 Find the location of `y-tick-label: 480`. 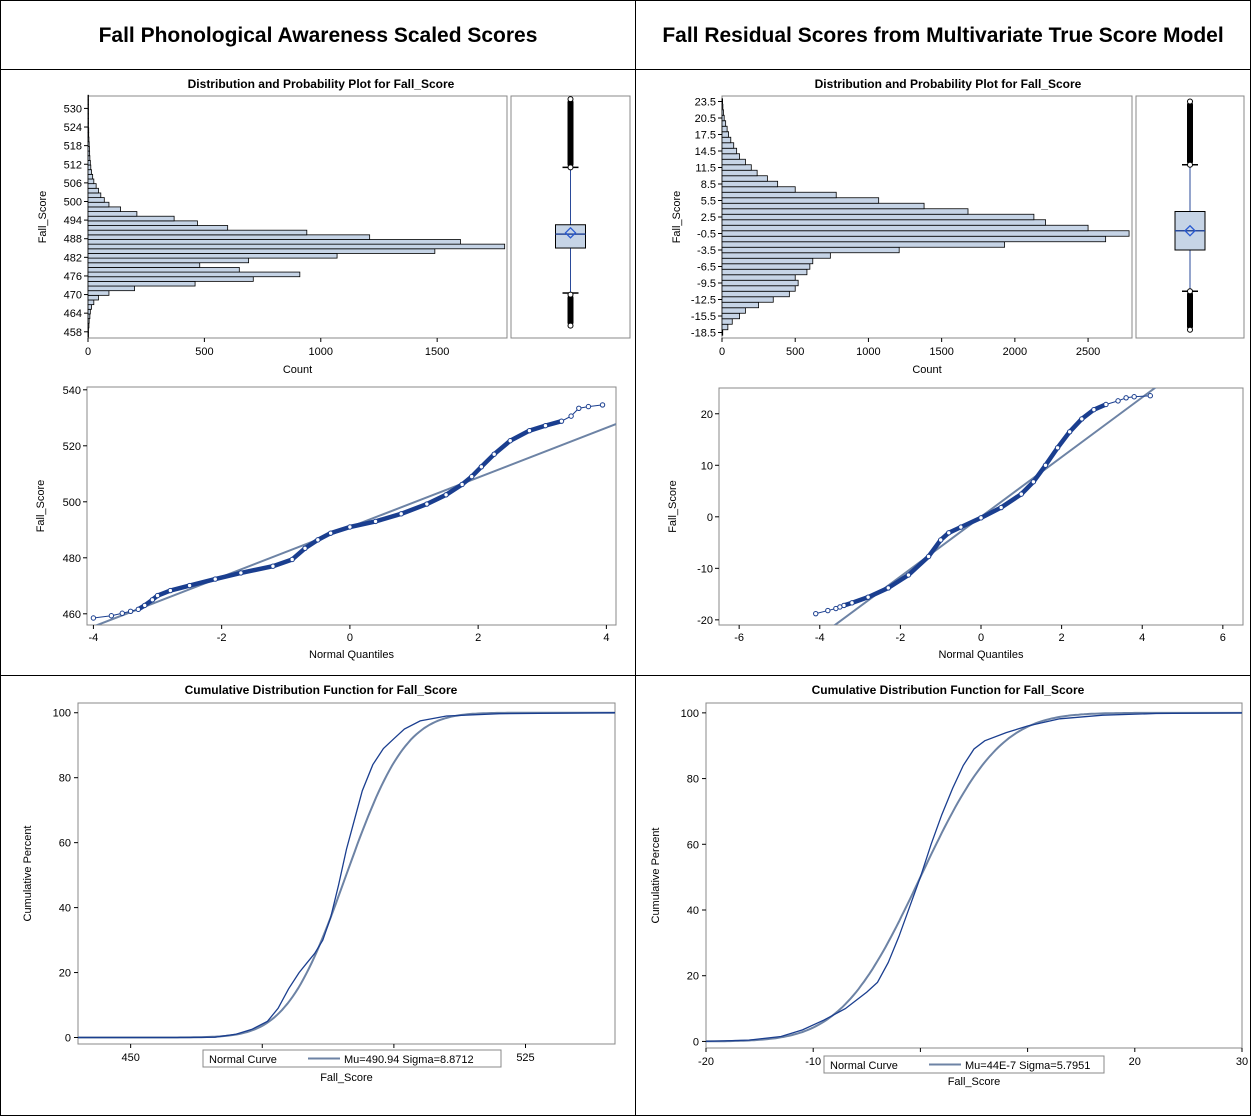

y-tick-label: 480 is located at coordinates (72, 559).